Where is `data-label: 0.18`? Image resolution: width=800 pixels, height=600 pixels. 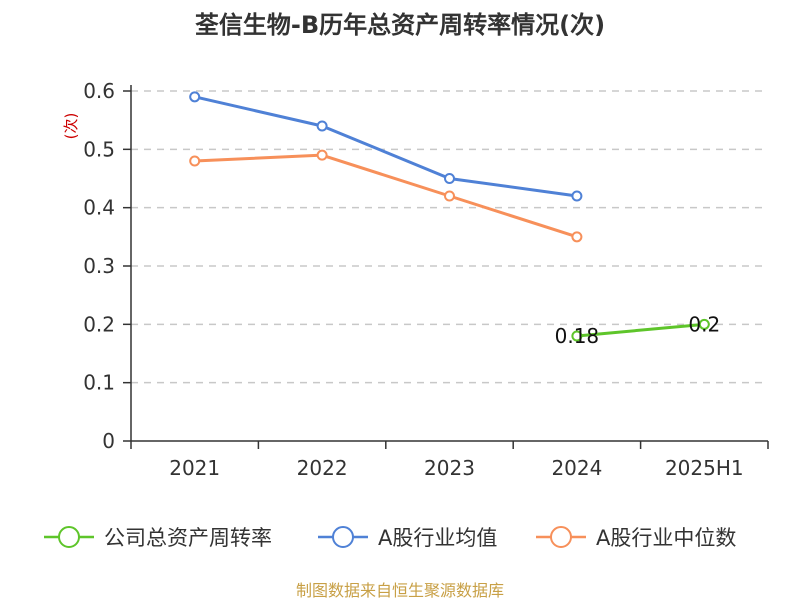
data-label: 0.18 is located at coordinates (577, 336).